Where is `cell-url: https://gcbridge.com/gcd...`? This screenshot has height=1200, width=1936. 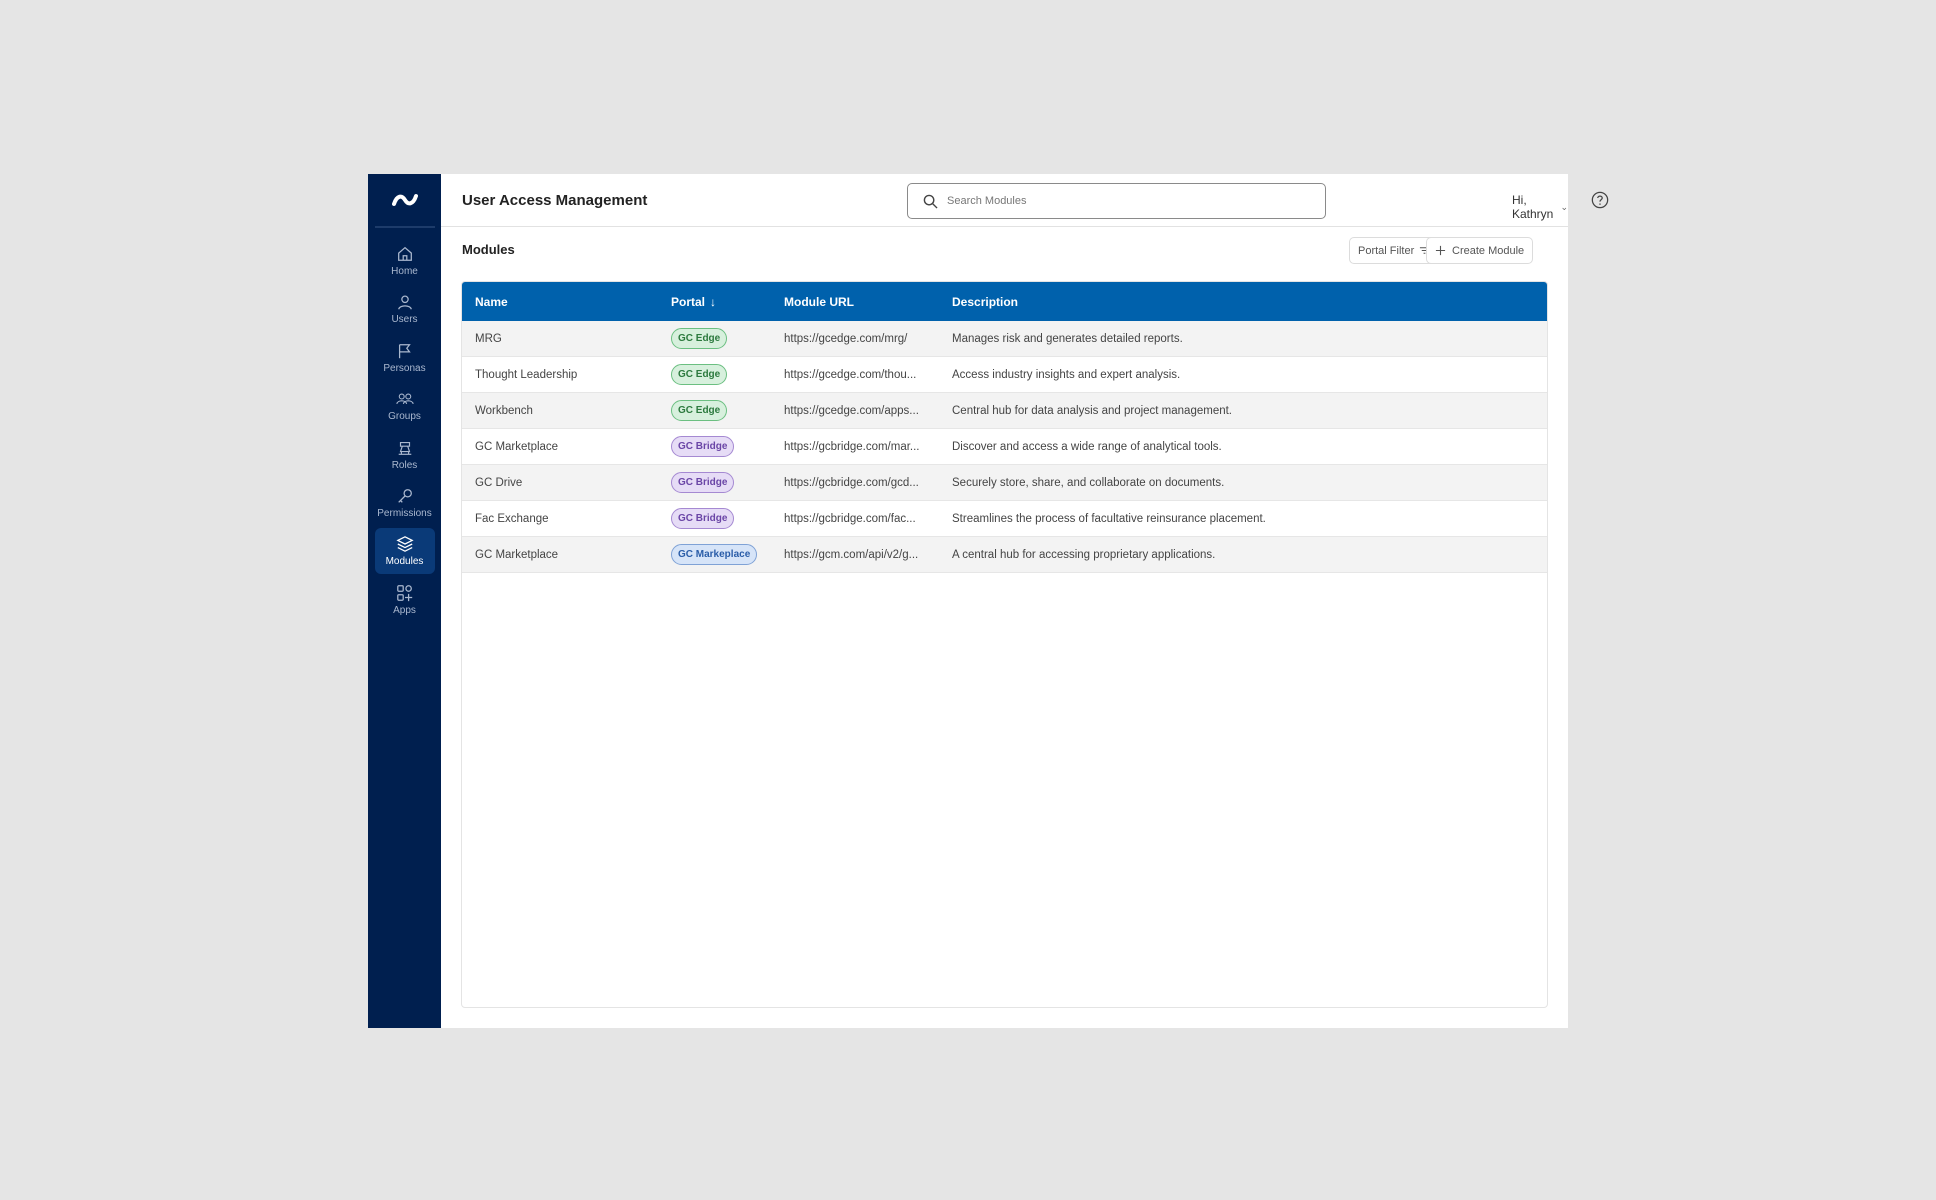
cell-url: https://gcbridge.com/gcd... is located at coordinates (851, 482).